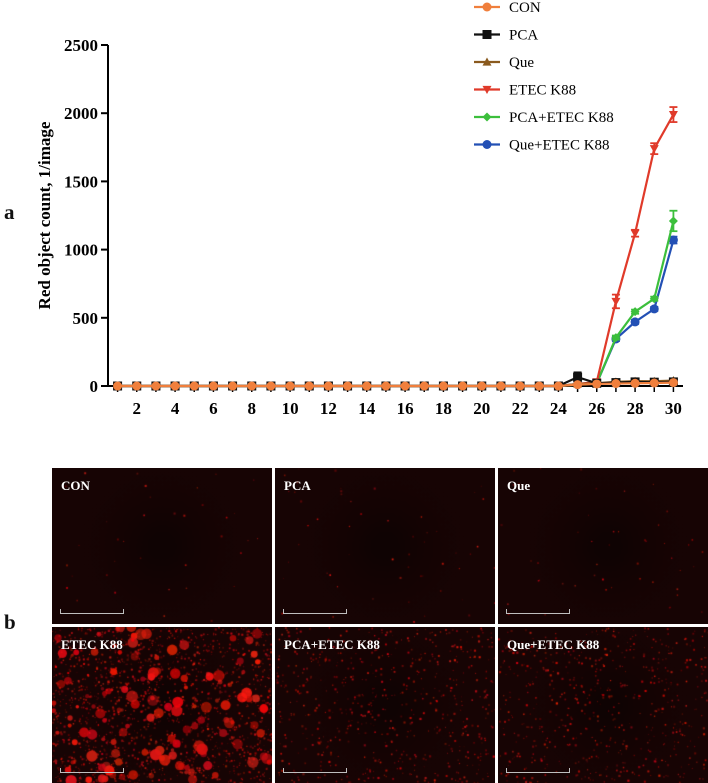 This screenshot has height=783, width=708. What do you see at coordinates (252, 408) in the screenshot?
I see `x-tick-label: 8` at bounding box center [252, 408].